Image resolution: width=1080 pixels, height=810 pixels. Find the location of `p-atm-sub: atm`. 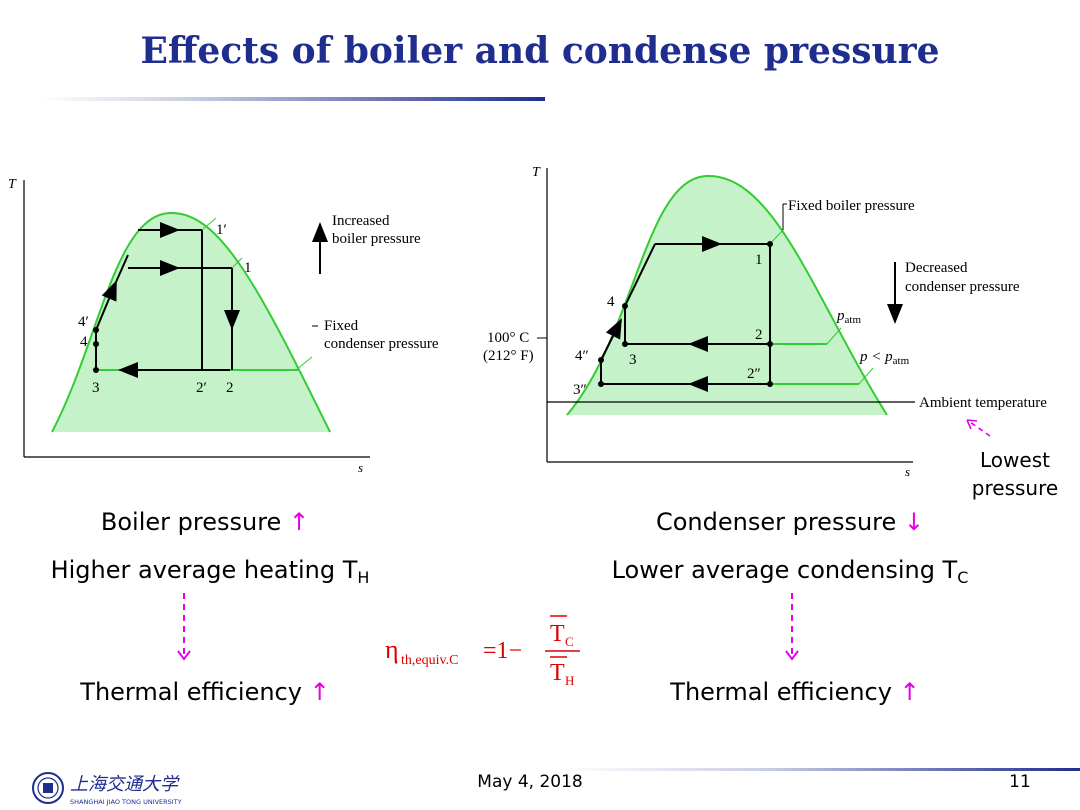

p-atm-sub: atm is located at coordinates (853, 320).